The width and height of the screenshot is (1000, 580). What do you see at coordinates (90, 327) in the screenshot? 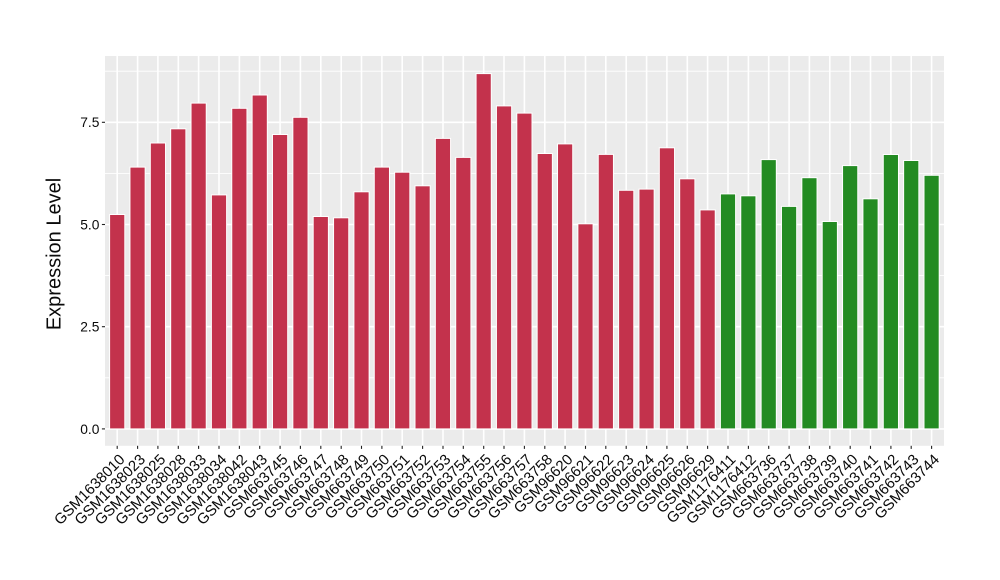
I see `svg-text: 2.5` at bounding box center [90, 327].